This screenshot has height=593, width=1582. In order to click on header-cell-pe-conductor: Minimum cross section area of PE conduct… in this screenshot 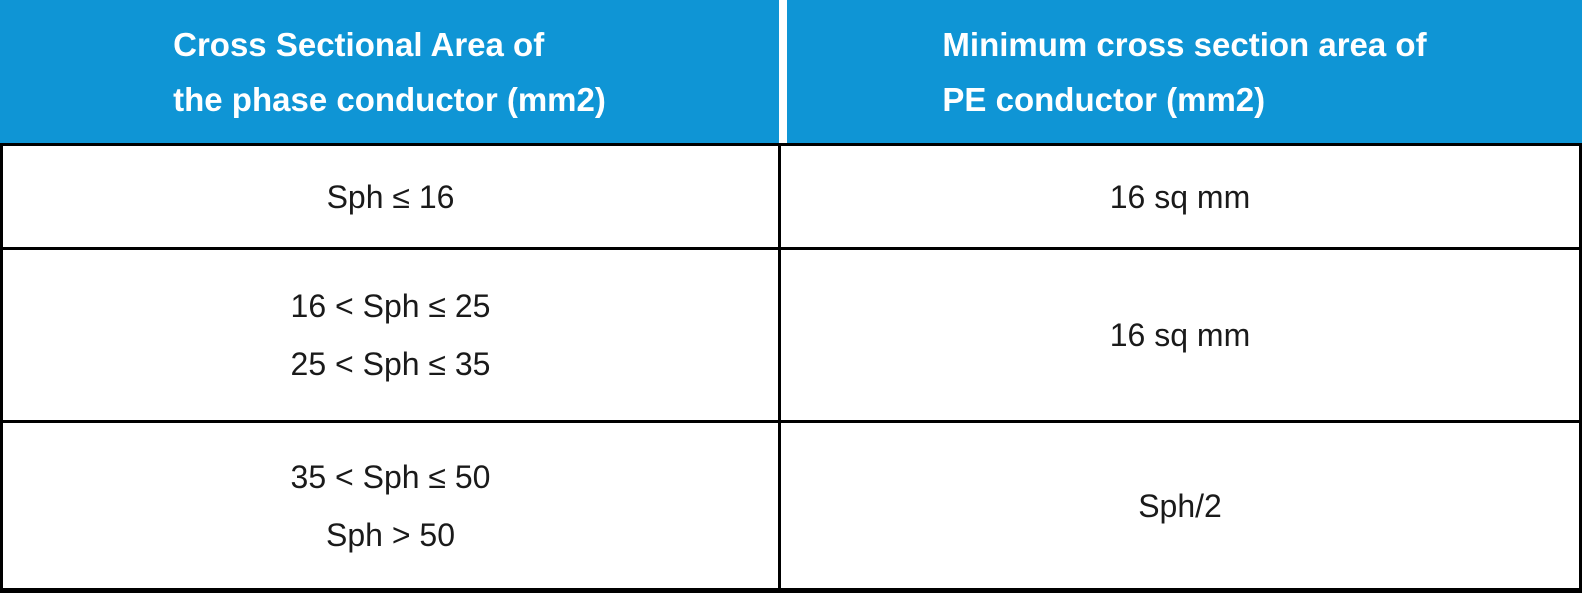, I will do `click(1184, 71)`.